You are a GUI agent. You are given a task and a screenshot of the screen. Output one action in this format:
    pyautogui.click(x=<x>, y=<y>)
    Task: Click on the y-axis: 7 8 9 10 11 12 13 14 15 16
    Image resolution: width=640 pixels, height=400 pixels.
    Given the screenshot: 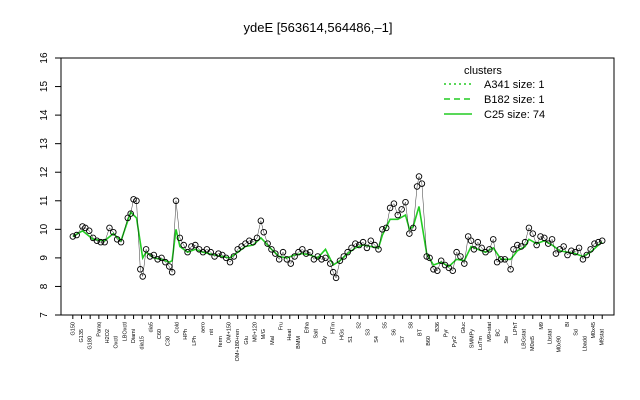 What is the action you would take?
    pyautogui.click(x=50, y=185)
    